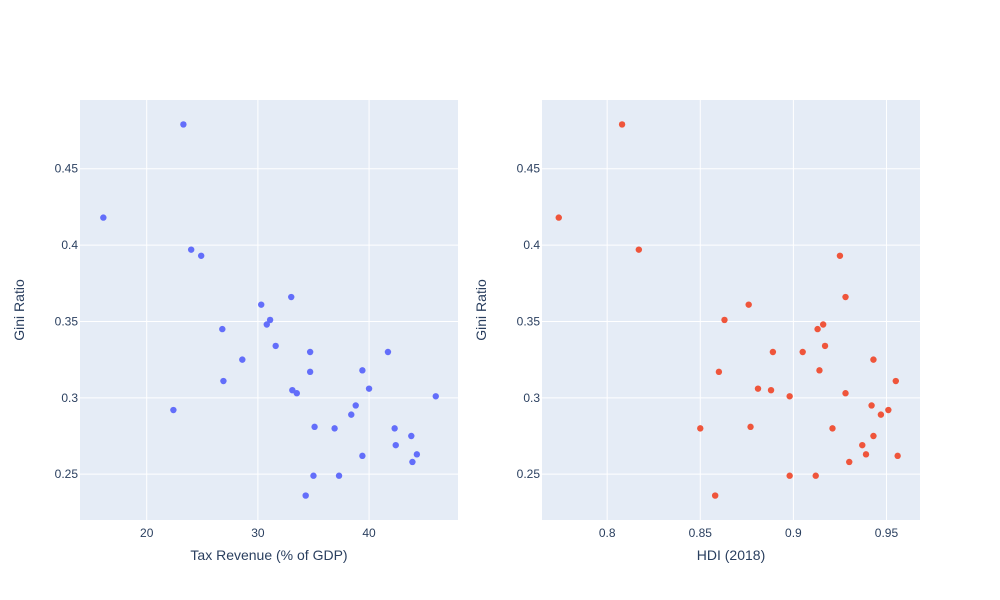  What do you see at coordinates (147, 533) in the screenshot?
I see `x-tick-label: 20` at bounding box center [147, 533].